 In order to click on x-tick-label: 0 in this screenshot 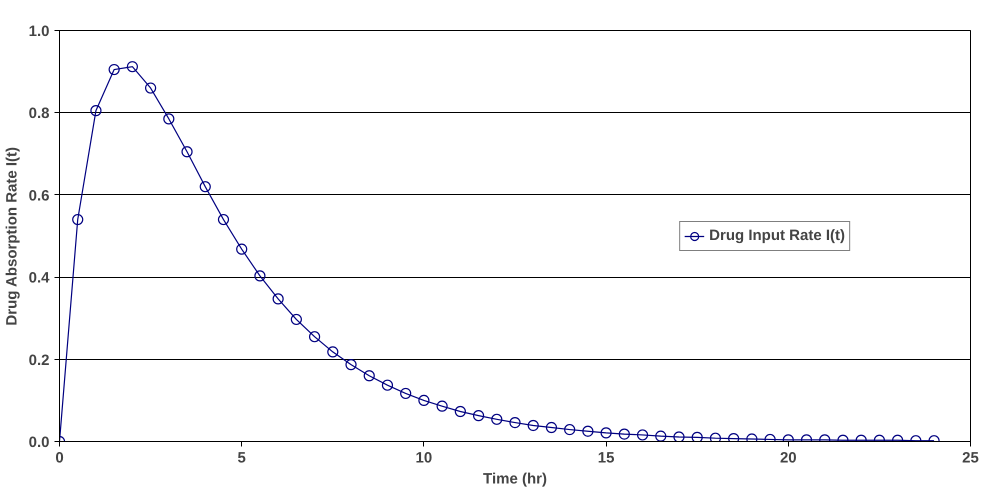, I will do `click(59, 458)`.